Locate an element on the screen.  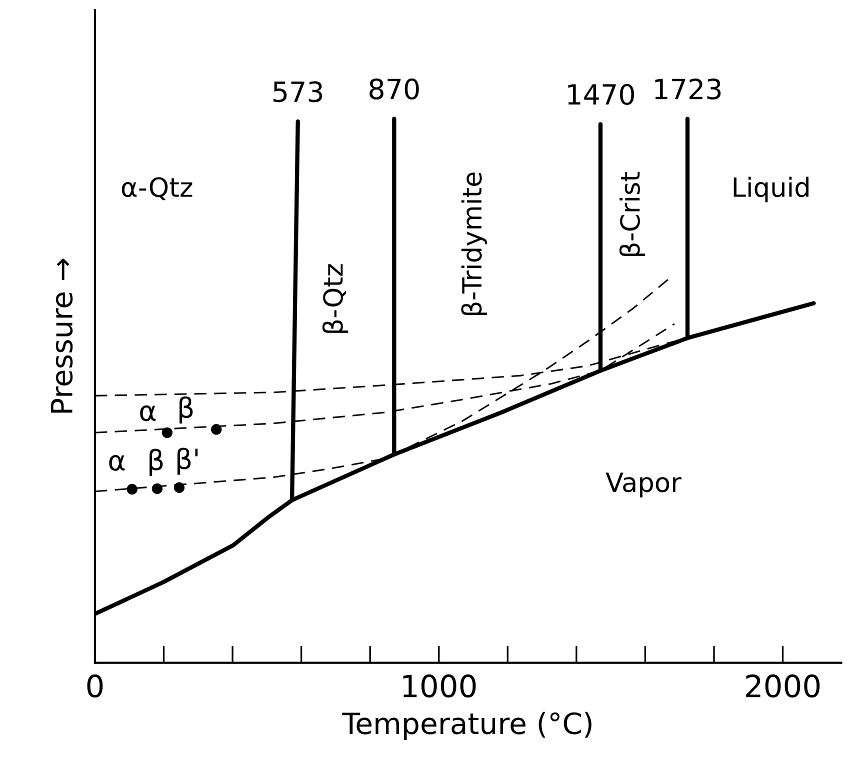
y-axis-title: Pressure → is located at coordinates (61, 335).